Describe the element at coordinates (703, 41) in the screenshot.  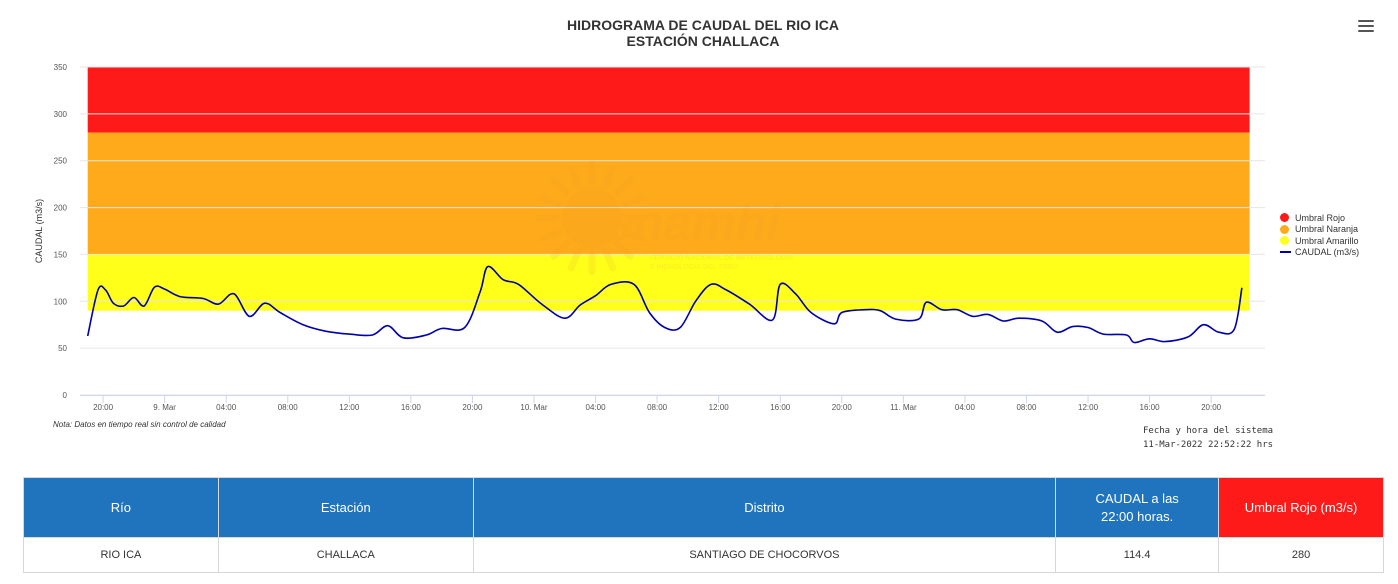
I see `chart-subtitle: ESTACIÓN CHALLACA` at that location.